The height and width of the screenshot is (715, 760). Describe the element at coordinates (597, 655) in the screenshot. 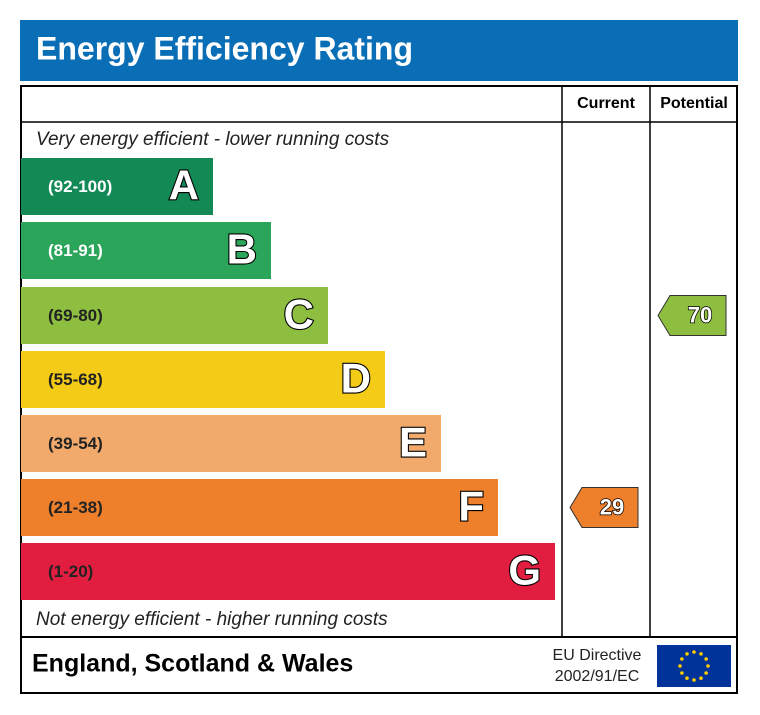

I see `directive: EU Directive` at that location.